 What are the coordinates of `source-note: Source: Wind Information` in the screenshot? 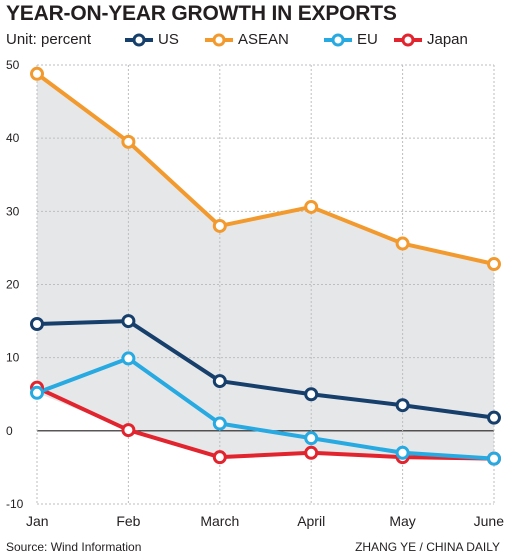 It's located at (74, 547).